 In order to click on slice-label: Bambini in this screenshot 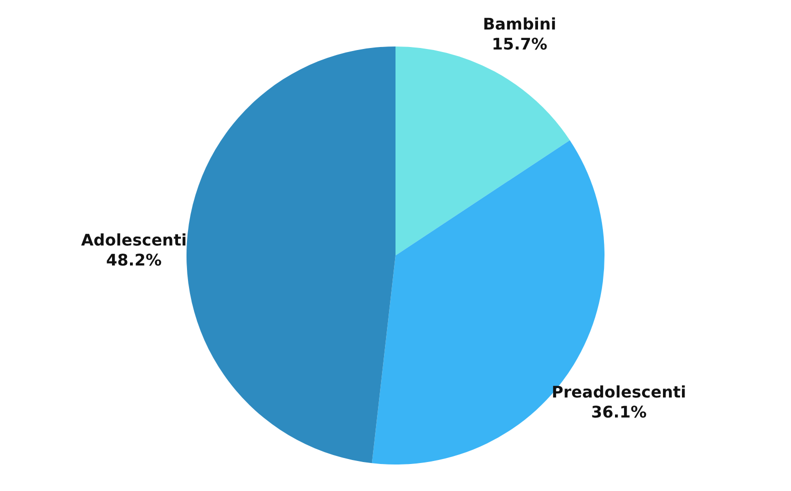, I will do `click(519, 24)`.